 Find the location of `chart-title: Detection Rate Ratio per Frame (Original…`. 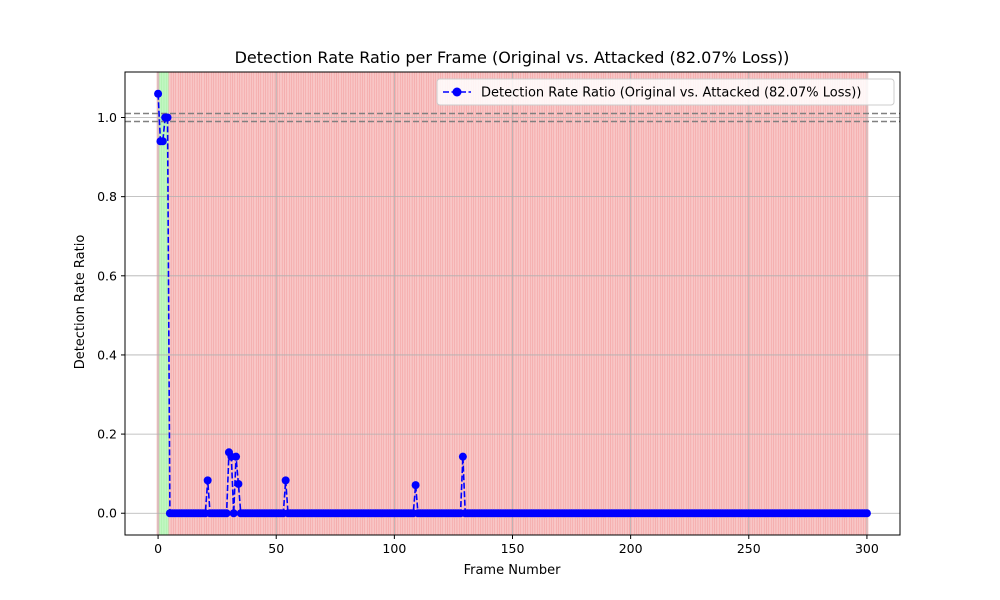

chart-title: Detection Rate Ratio per Frame (Original… is located at coordinates (512, 57).